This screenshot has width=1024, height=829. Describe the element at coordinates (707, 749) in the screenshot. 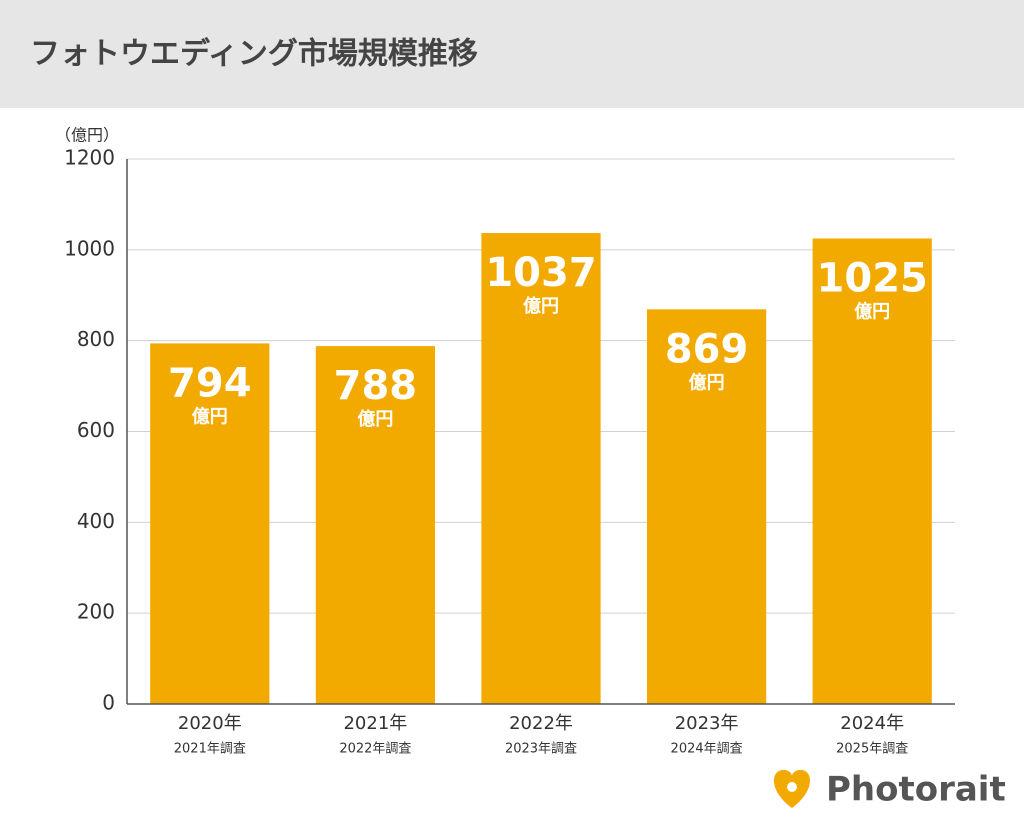

I see `x-sublabel: 2024年調査` at that location.